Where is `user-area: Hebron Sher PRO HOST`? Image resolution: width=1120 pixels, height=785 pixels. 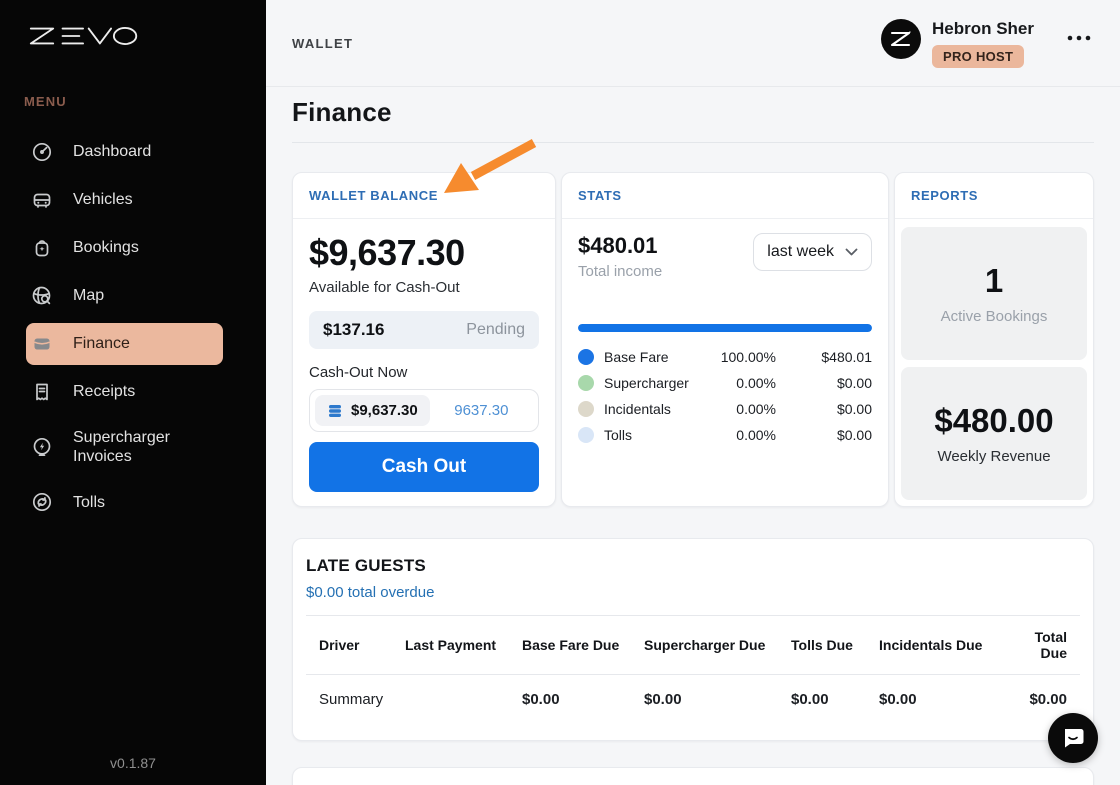 user-area: Hebron Sher PRO HOST is located at coordinates (986, 43).